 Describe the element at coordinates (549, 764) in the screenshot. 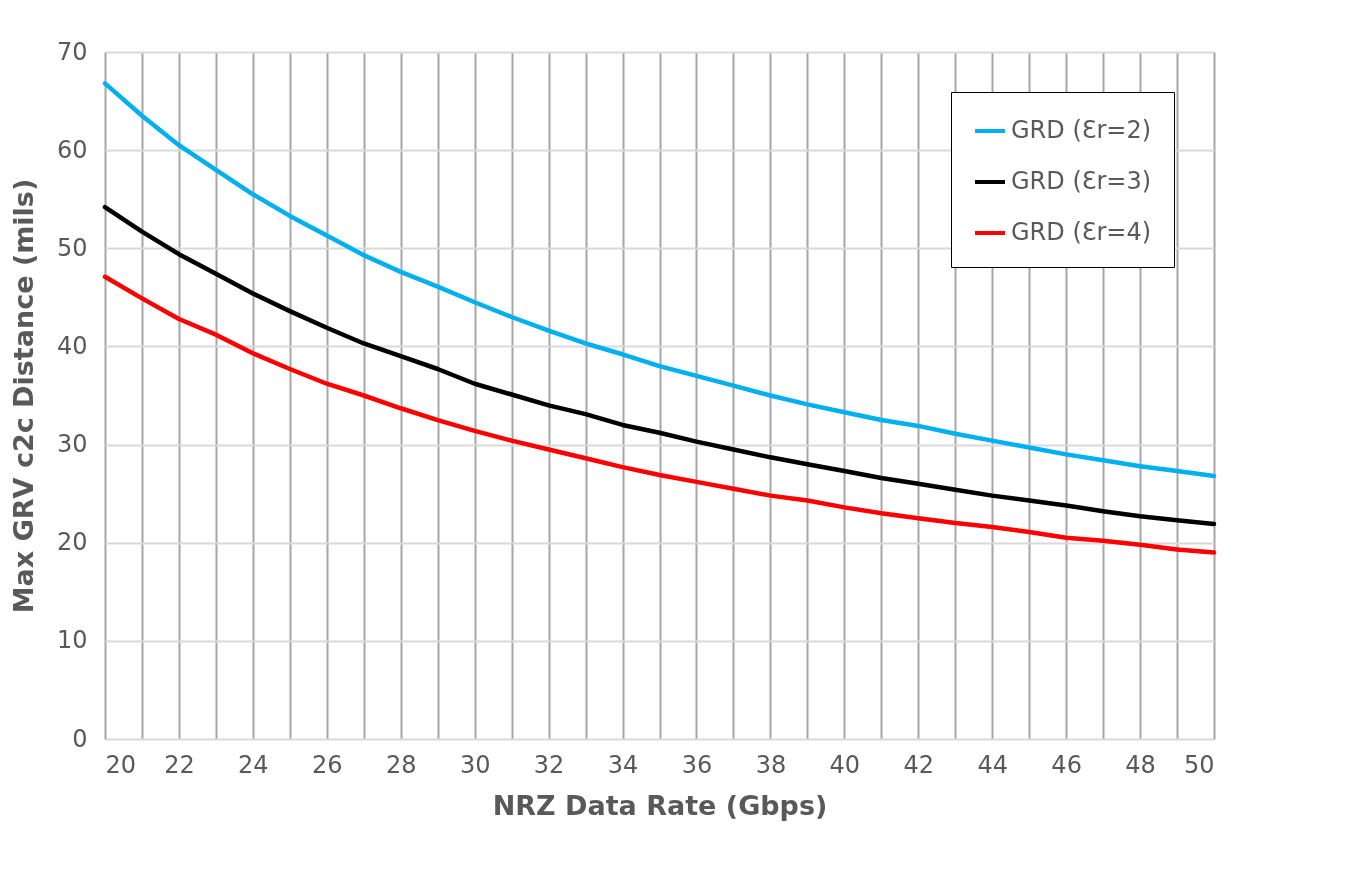

I see `x-tick-label: 32` at that location.